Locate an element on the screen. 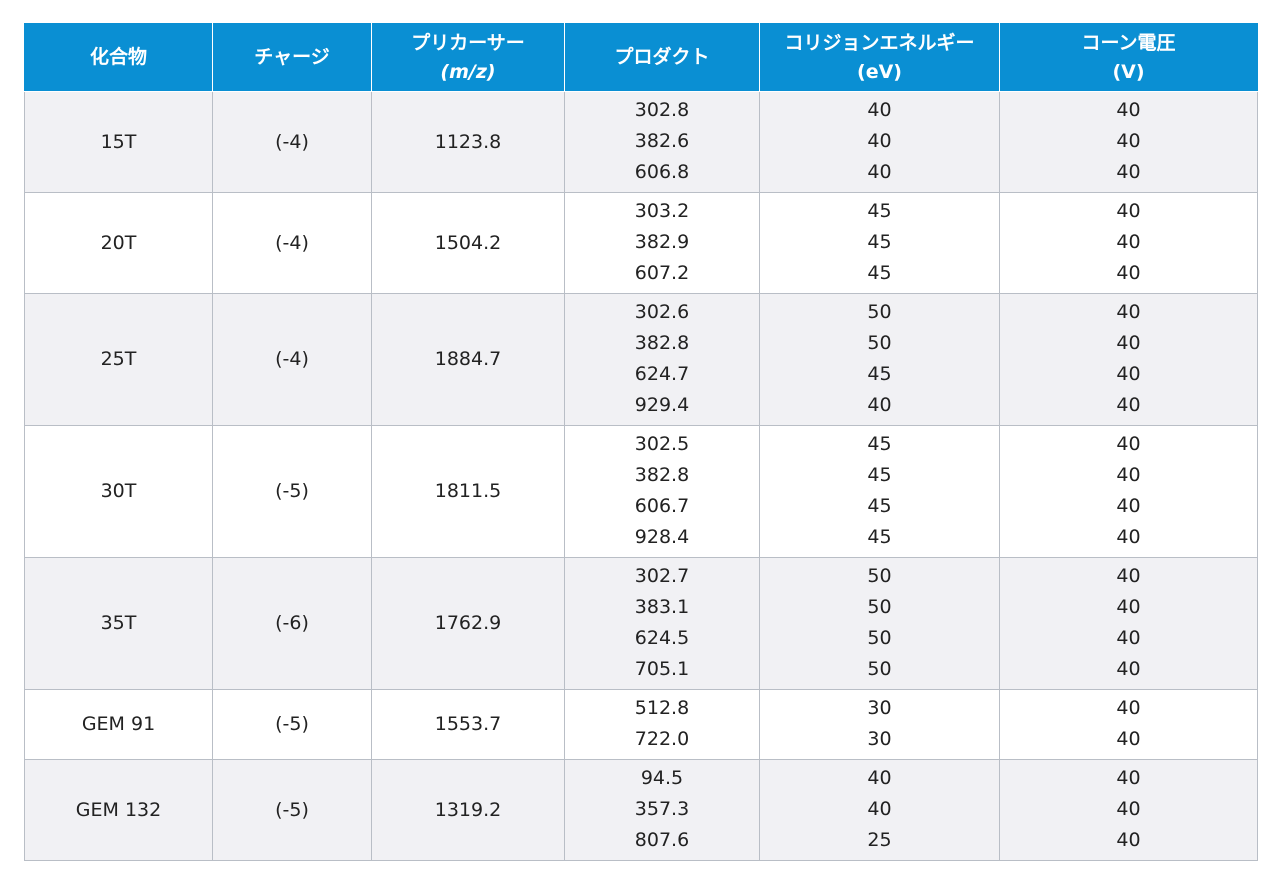  header-compound: 化合物 is located at coordinates (118, 57).